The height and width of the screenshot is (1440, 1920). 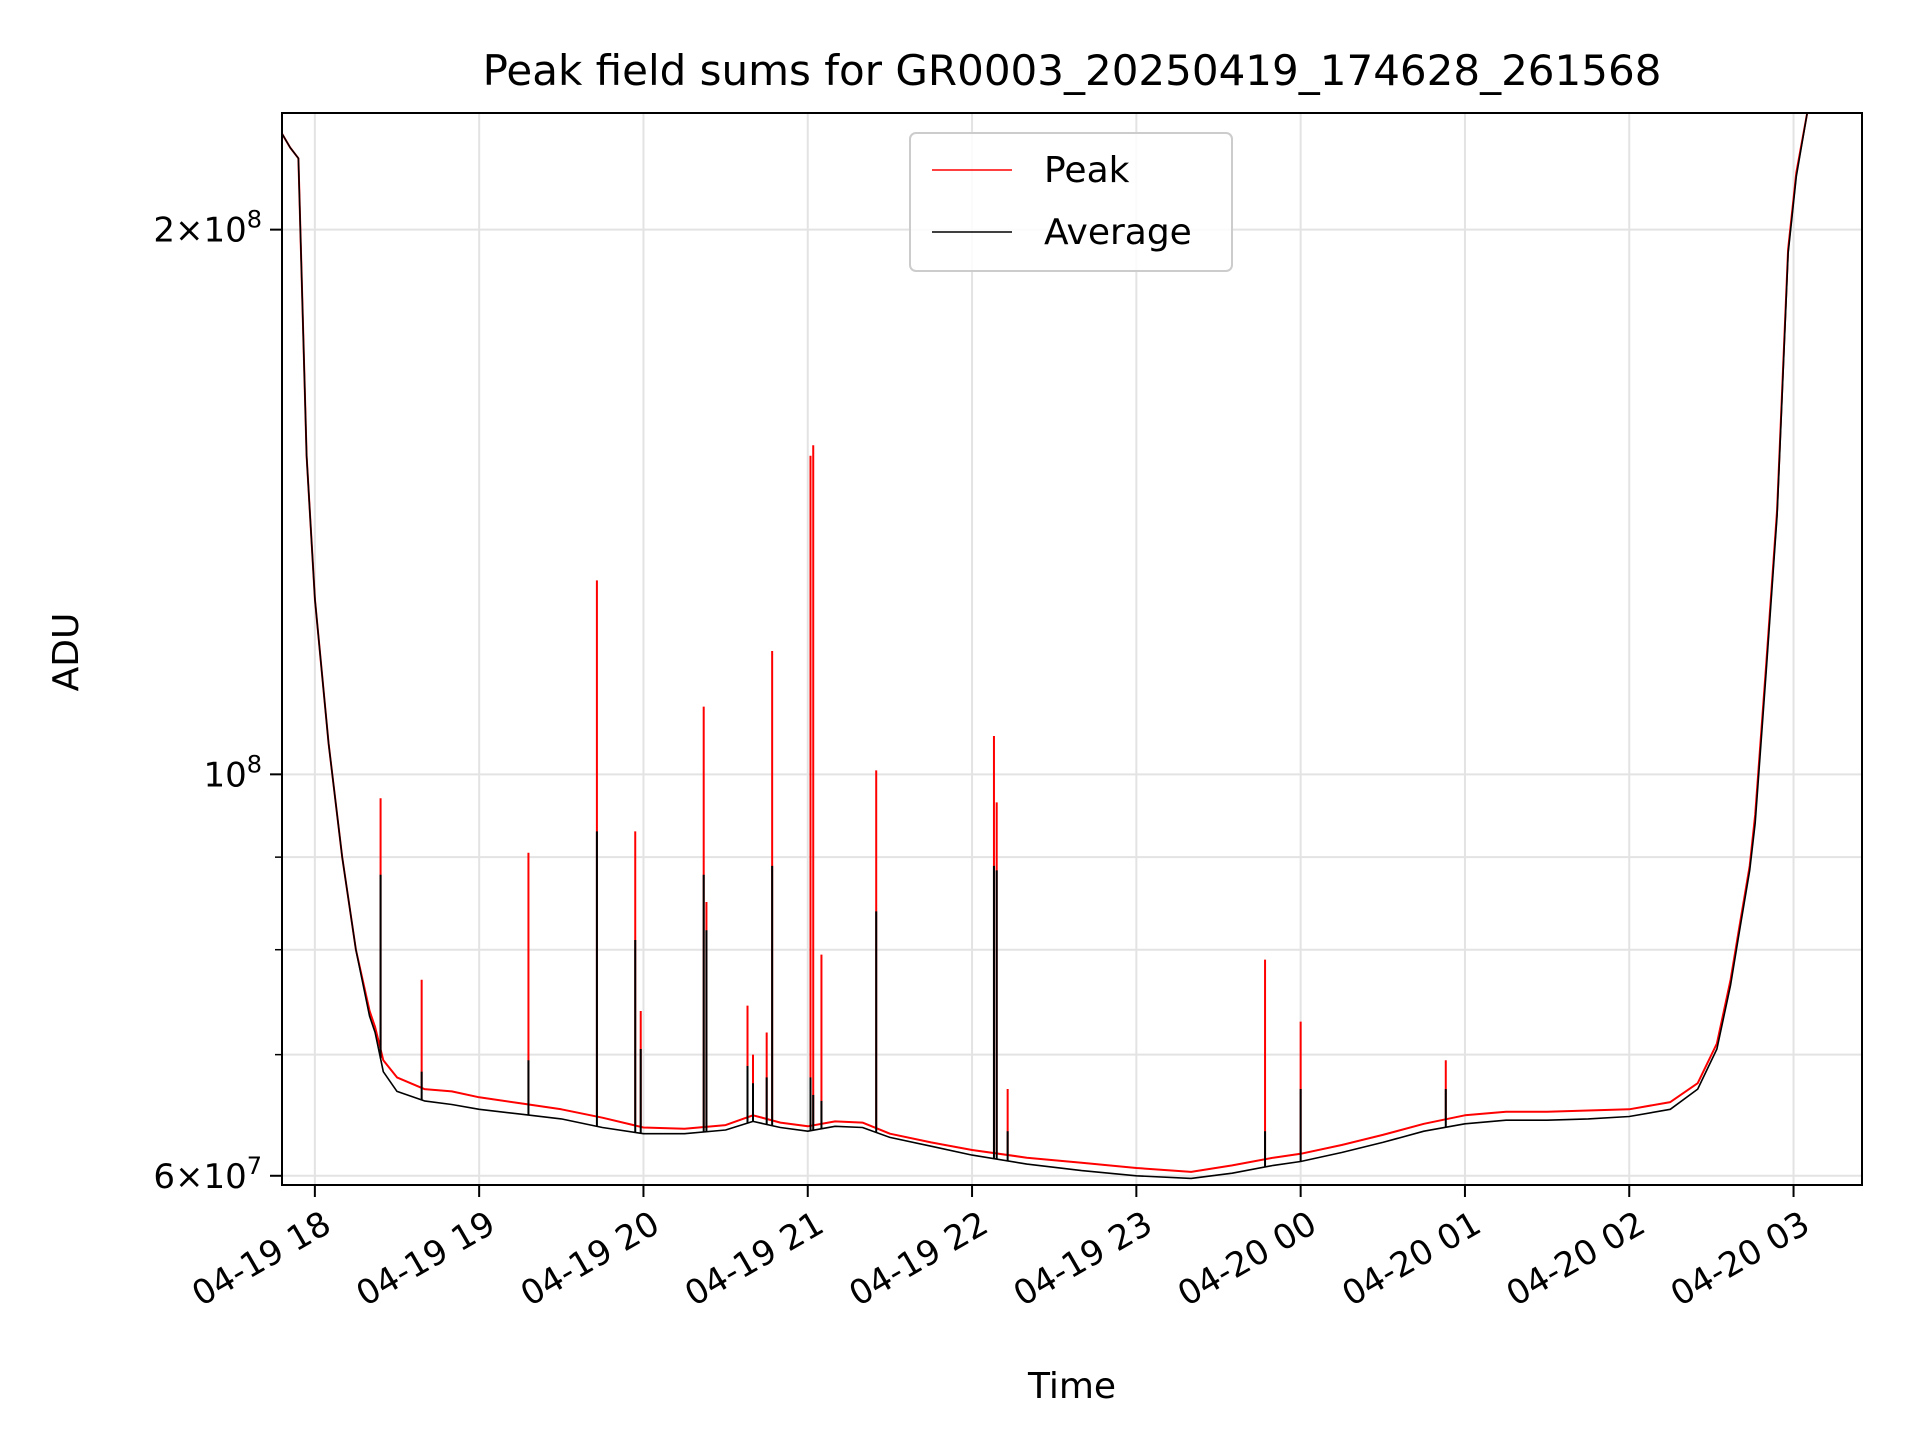 I want to click on legend: Peak Average, so click(x=1071, y=202).